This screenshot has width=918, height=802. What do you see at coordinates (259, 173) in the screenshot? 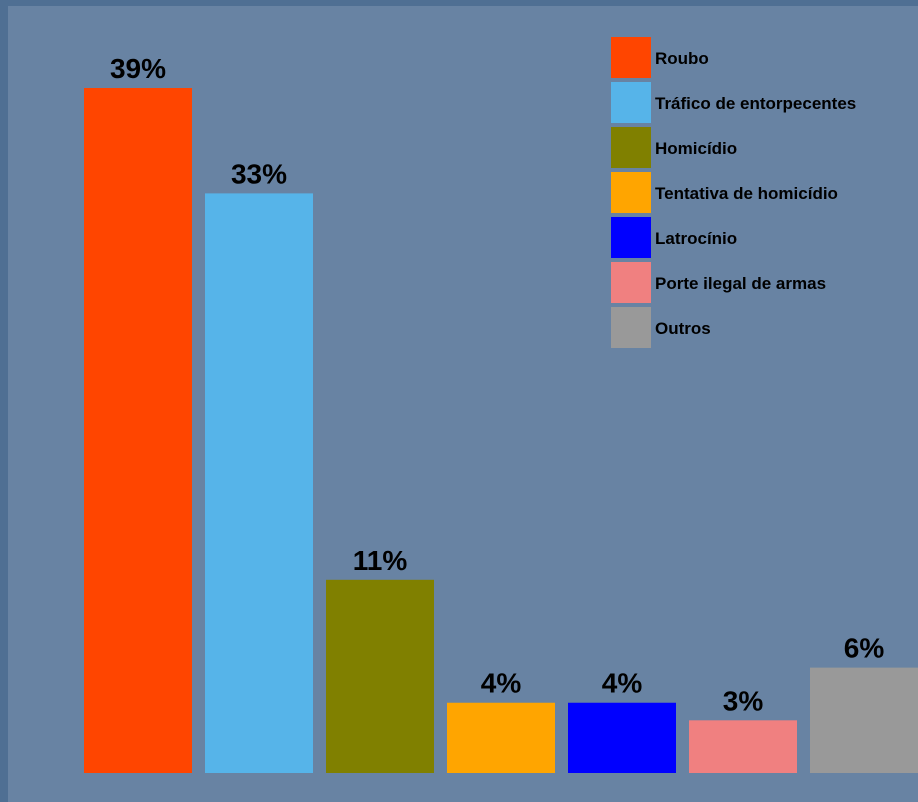
I see `bar-value-label-2: 33%` at bounding box center [259, 173].